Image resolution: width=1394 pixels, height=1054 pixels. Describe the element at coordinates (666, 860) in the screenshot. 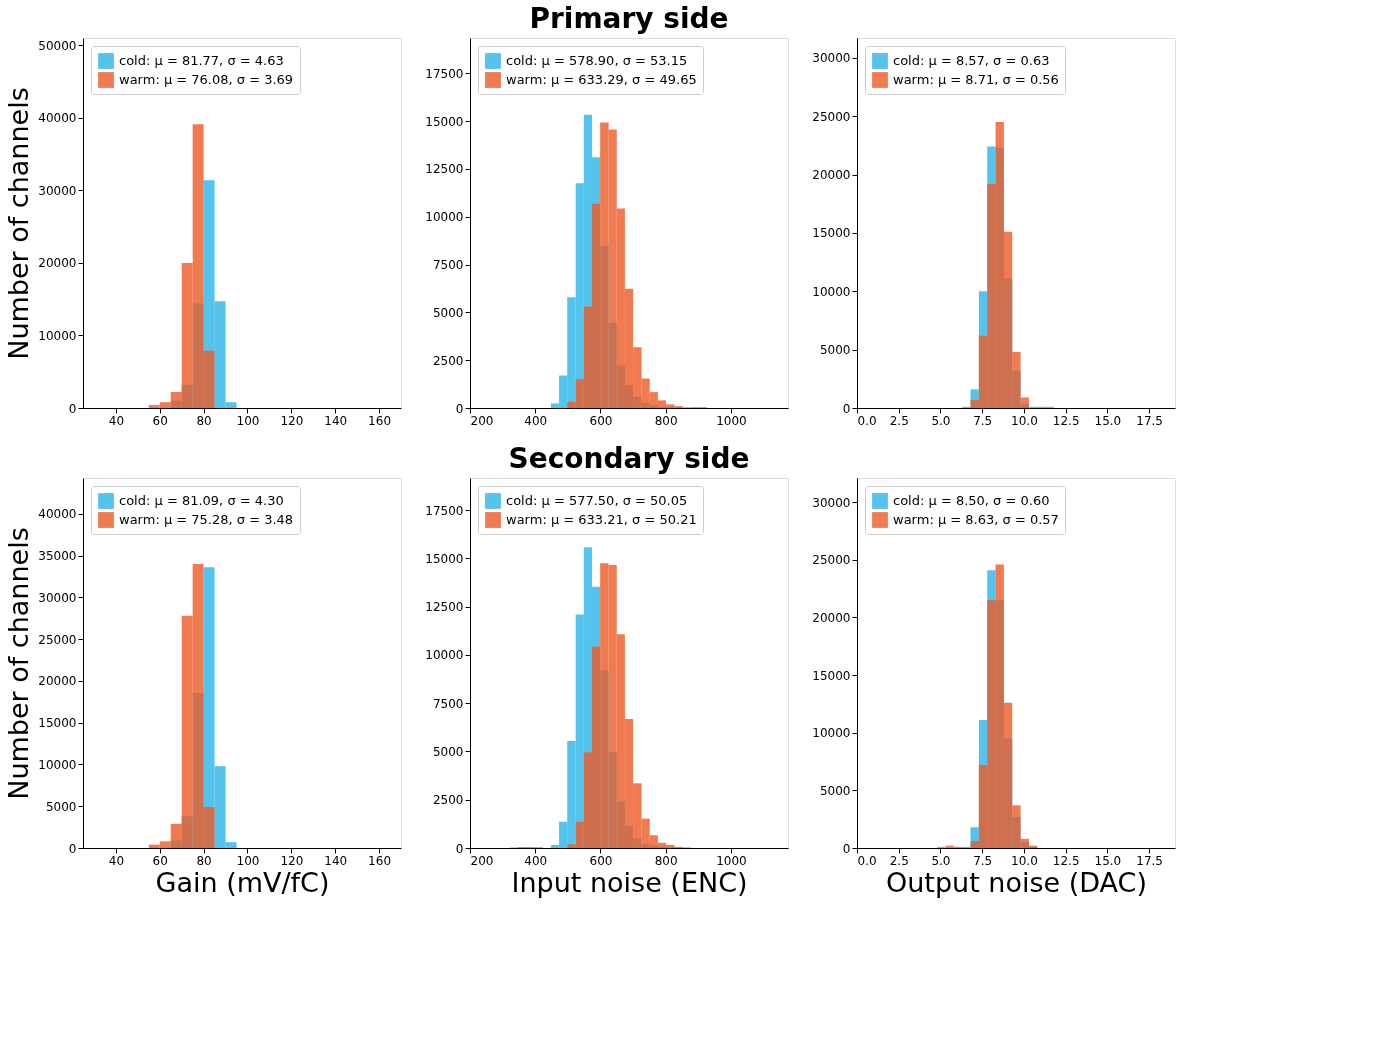

I see `x-tick-label: 800` at that location.